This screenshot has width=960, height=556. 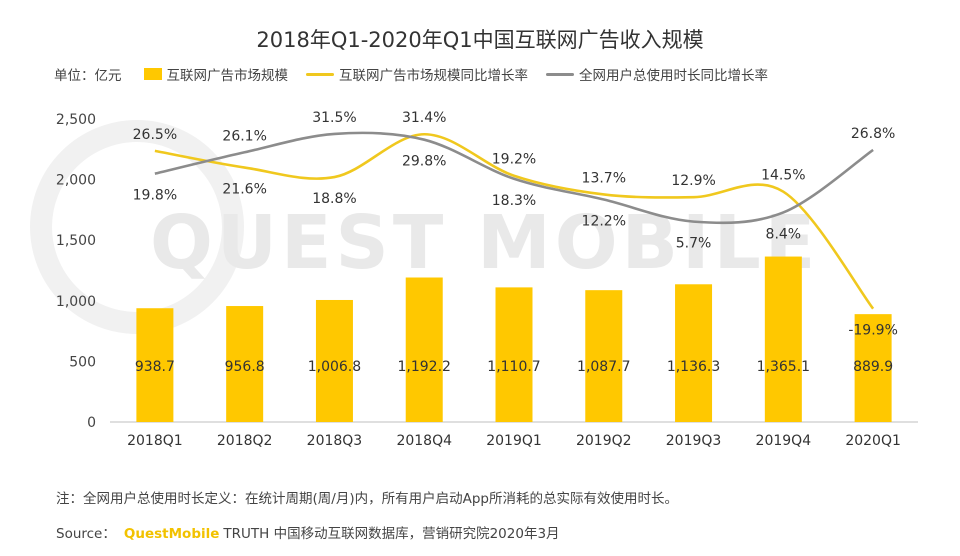 What do you see at coordinates (604, 441) in the screenshot?
I see `x-tick-label: 2019Q2` at bounding box center [604, 441].